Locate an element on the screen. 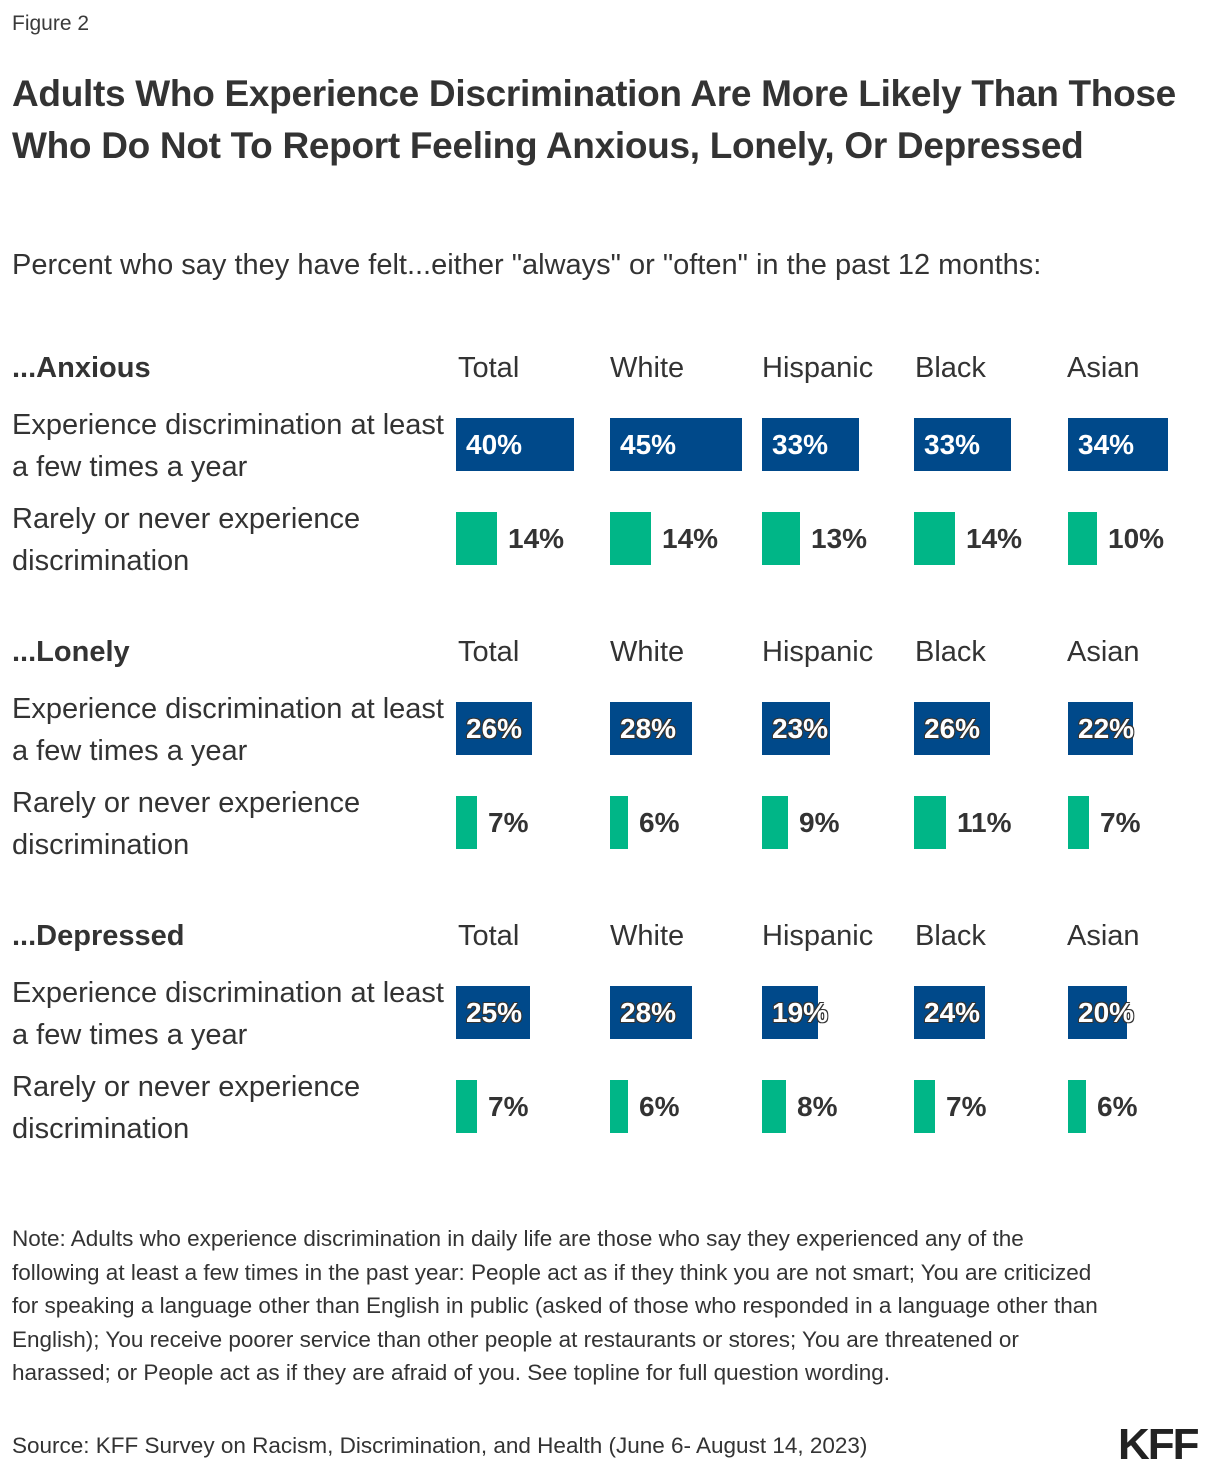 This screenshot has width=1220, height=1478. data-label: 34% is located at coordinates (1106, 444).